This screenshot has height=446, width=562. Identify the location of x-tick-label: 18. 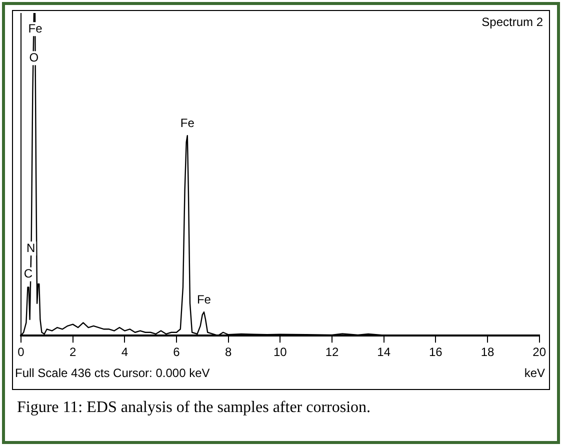
(487, 352).